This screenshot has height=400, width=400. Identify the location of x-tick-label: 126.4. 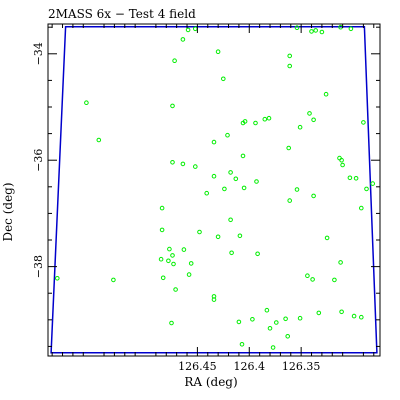
(250, 366).